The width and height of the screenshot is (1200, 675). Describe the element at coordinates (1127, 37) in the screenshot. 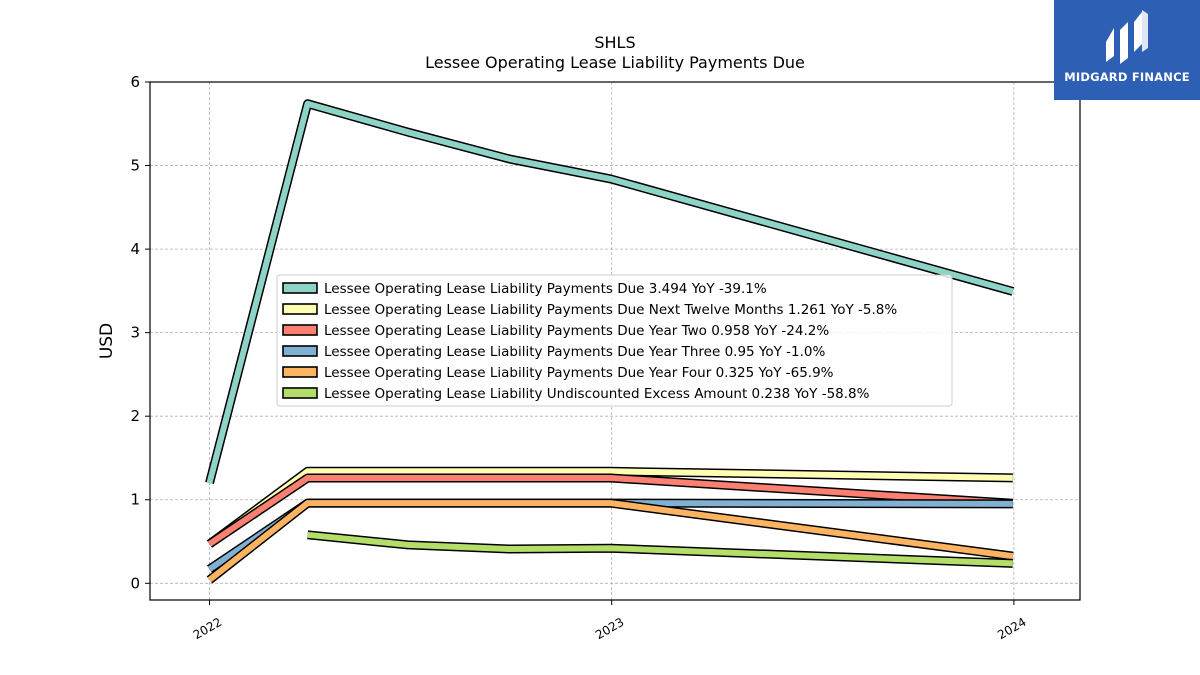

I see `logo-mark-icon` at that location.